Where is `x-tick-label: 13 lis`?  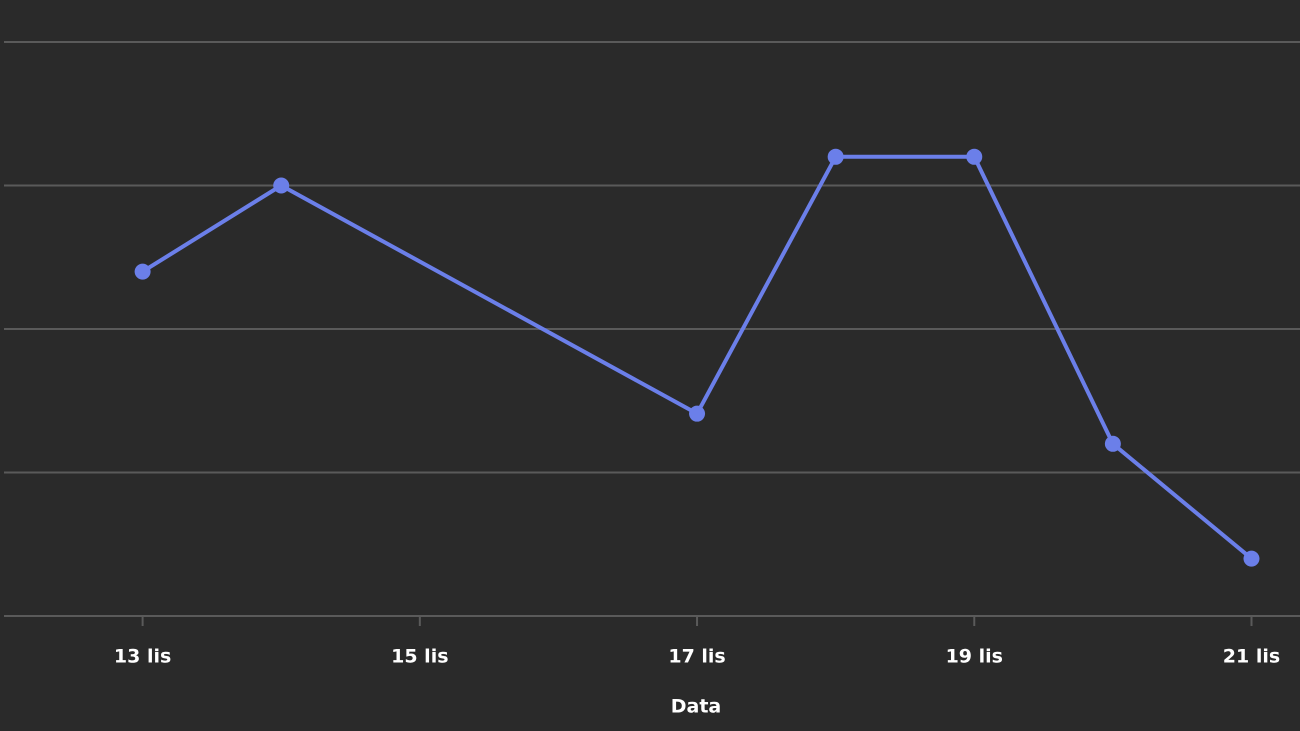 x-tick-label: 13 lis is located at coordinates (142, 657).